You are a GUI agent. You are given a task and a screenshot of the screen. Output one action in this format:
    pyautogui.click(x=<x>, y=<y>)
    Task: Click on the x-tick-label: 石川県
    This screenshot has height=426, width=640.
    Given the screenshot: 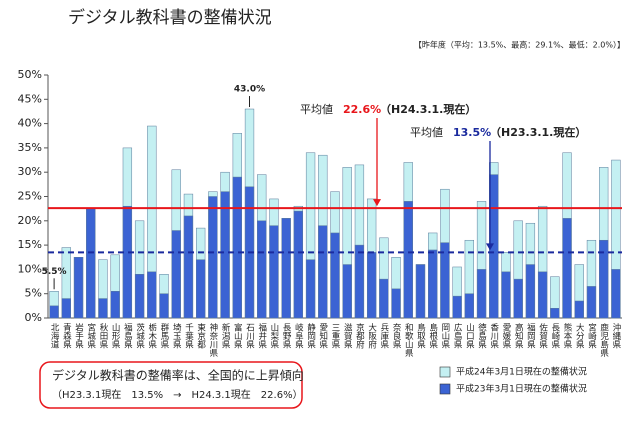 What is the action you would take?
    pyautogui.click(x=250, y=336)
    